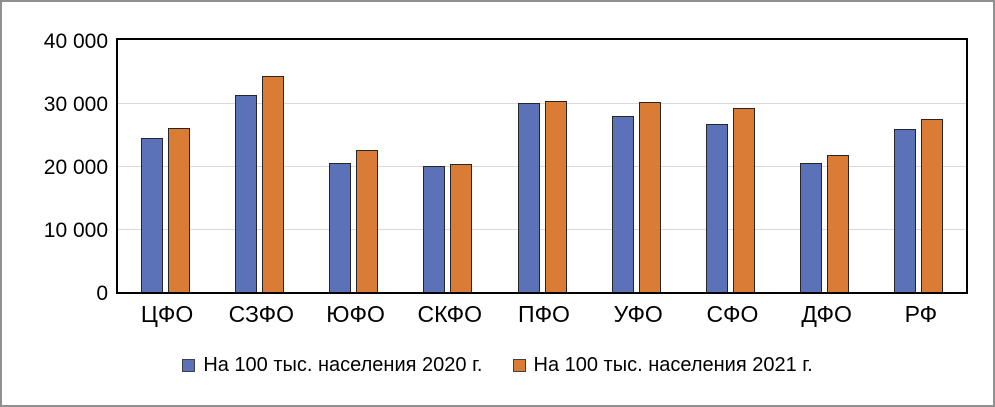 Image resolution: width=995 pixels, height=407 pixels. I want to click on x-category-label-2: СЗФО, so click(261, 314).